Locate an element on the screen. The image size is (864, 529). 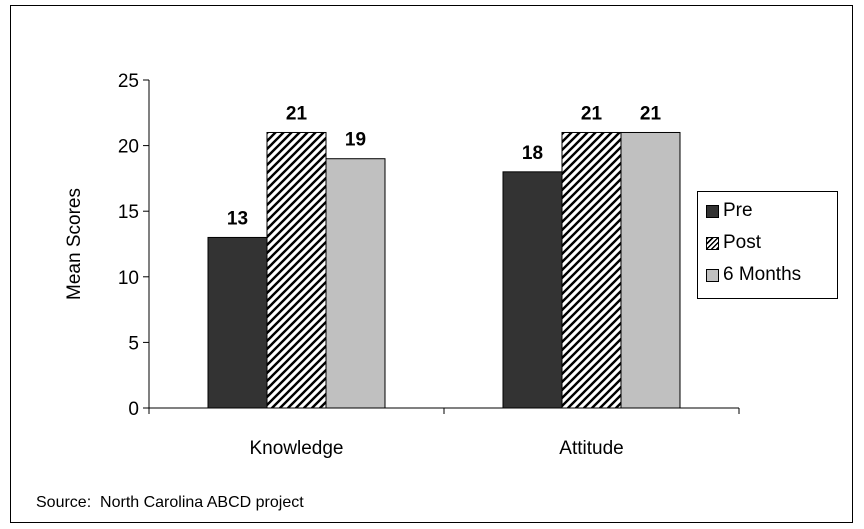
y-tick-label: 15 is located at coordinates (128, 212).